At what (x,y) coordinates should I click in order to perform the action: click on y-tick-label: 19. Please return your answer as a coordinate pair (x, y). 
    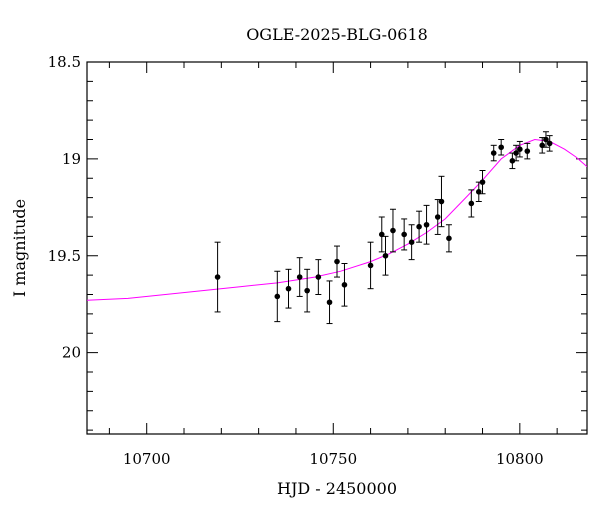
    Looking at the image, I should click on (71, 159).